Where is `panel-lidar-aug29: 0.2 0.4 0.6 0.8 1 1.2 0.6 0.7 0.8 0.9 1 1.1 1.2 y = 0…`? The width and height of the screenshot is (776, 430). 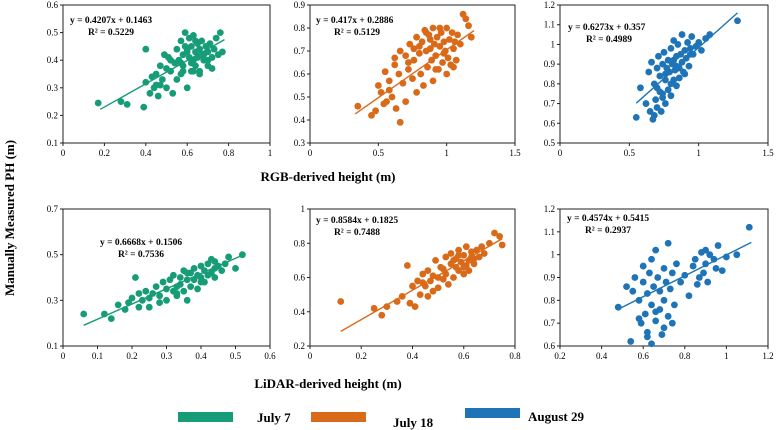
panel-lidar-aug29: 0.2 0.4 0.6 0.8 1 1.2 0.6 0.7 0.8 0.9 1 1.1 1.2 y = 0… is located at coordinates (659, 282).